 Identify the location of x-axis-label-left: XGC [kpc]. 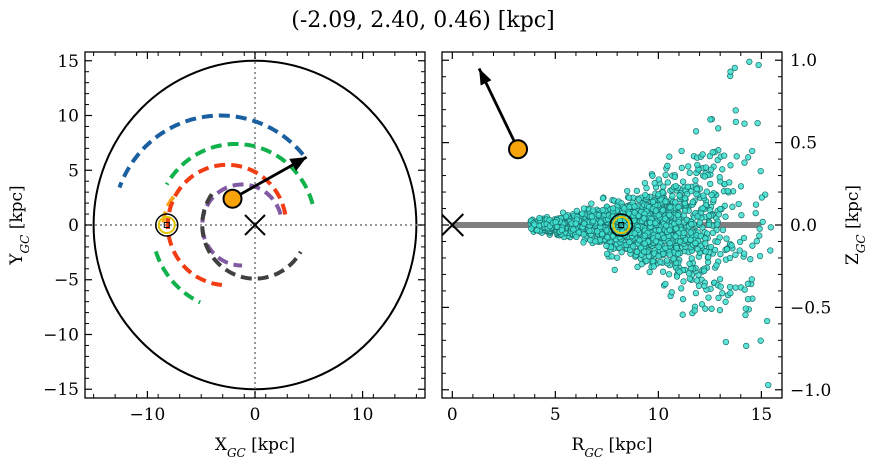
(255, 447).